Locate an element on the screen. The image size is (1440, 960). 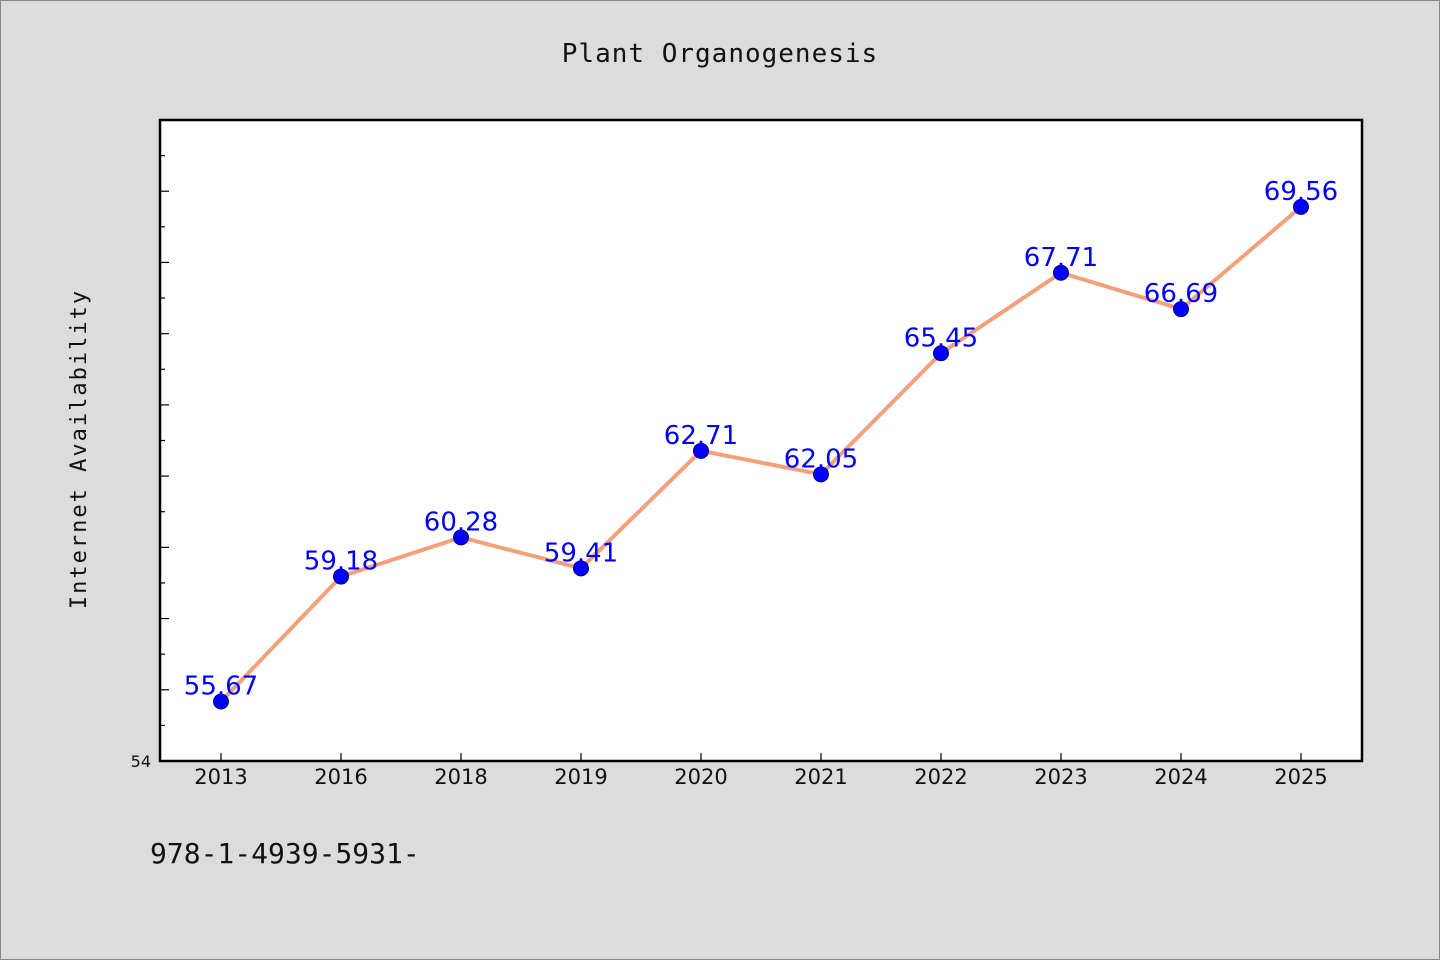
x-tick-label: 2020 is located at coordinates (700, 777).